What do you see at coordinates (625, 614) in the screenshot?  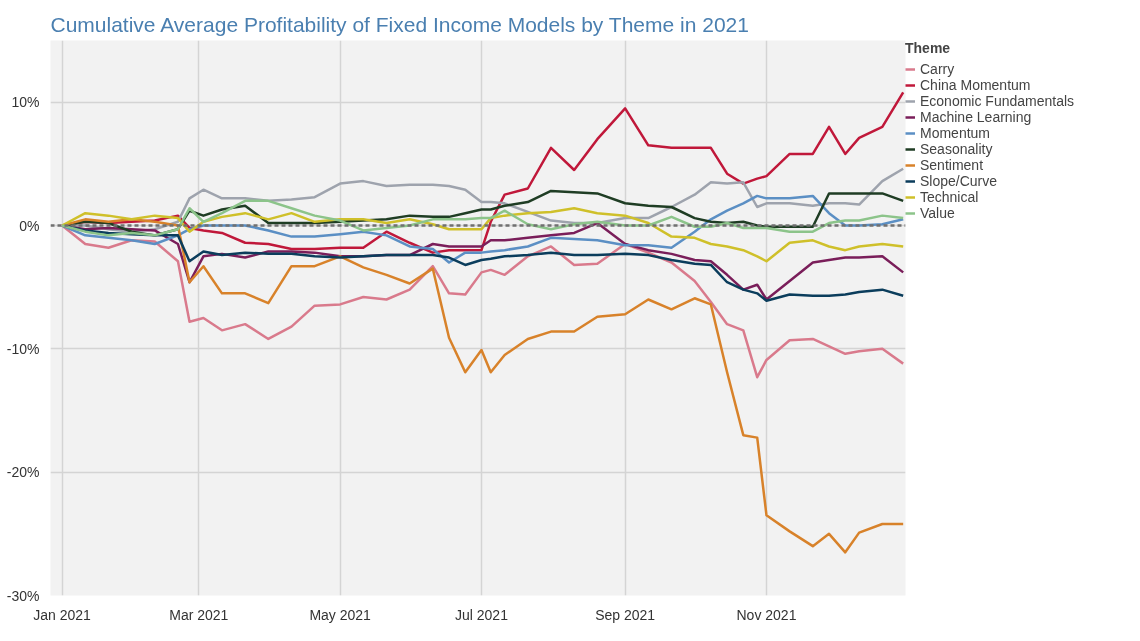 I see `x-tick-label: Sep 2021` at bounding box center [625, 614].